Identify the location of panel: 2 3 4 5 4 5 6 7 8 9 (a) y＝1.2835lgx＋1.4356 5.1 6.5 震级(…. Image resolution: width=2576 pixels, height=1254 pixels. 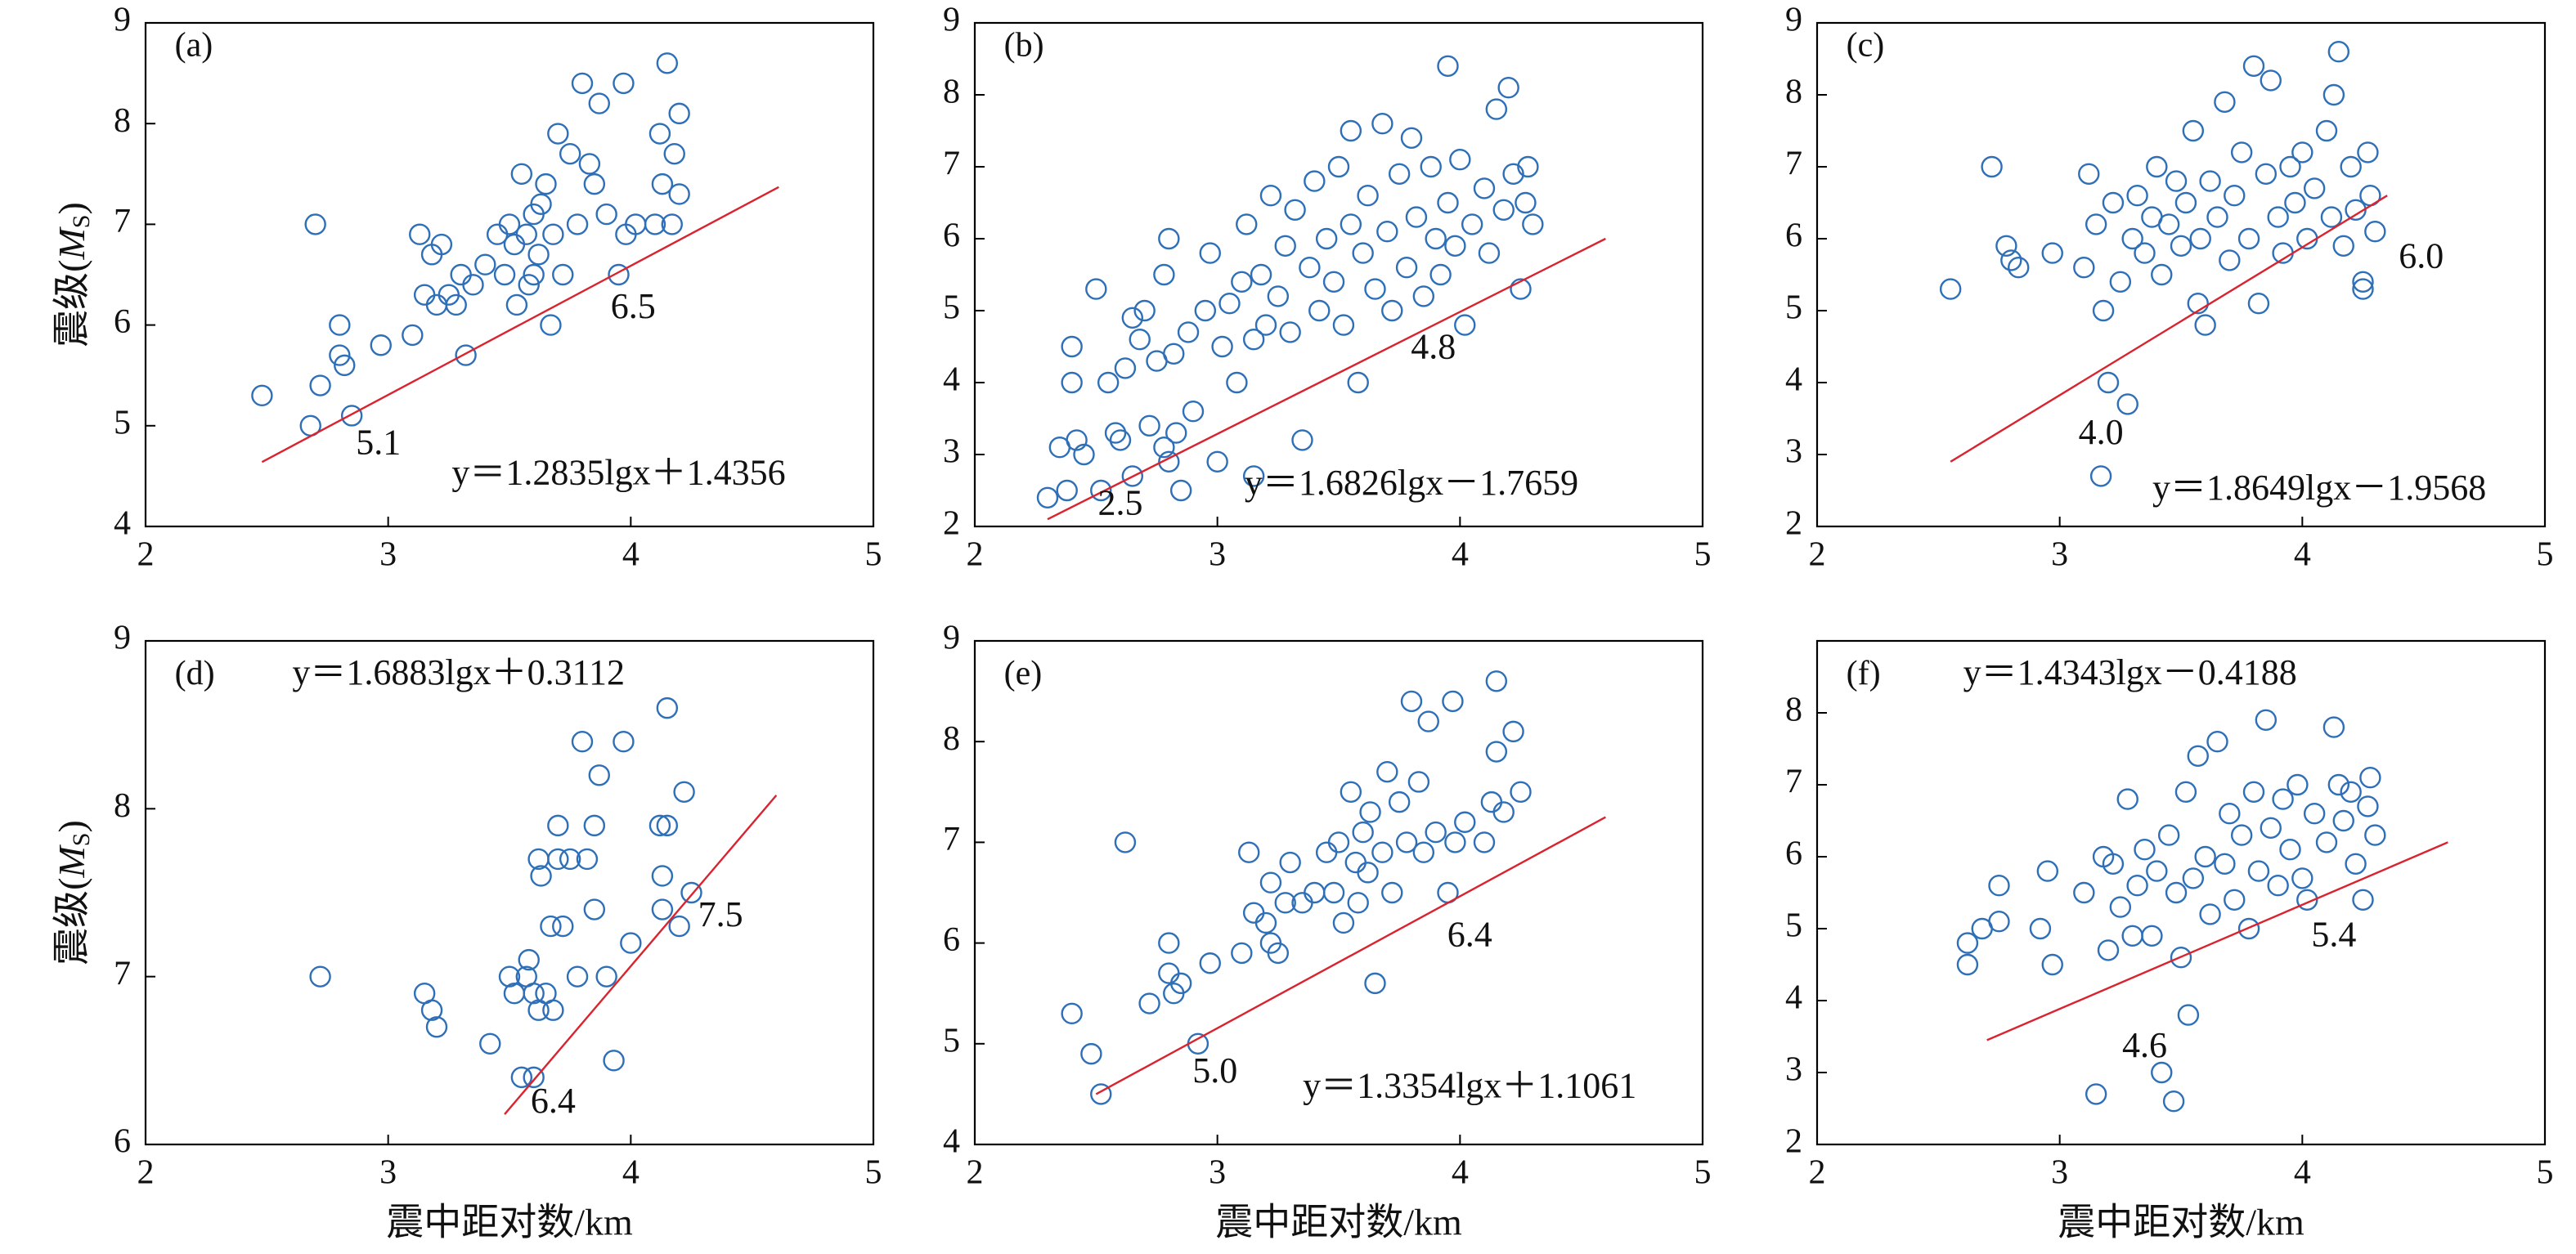
(466, 288).